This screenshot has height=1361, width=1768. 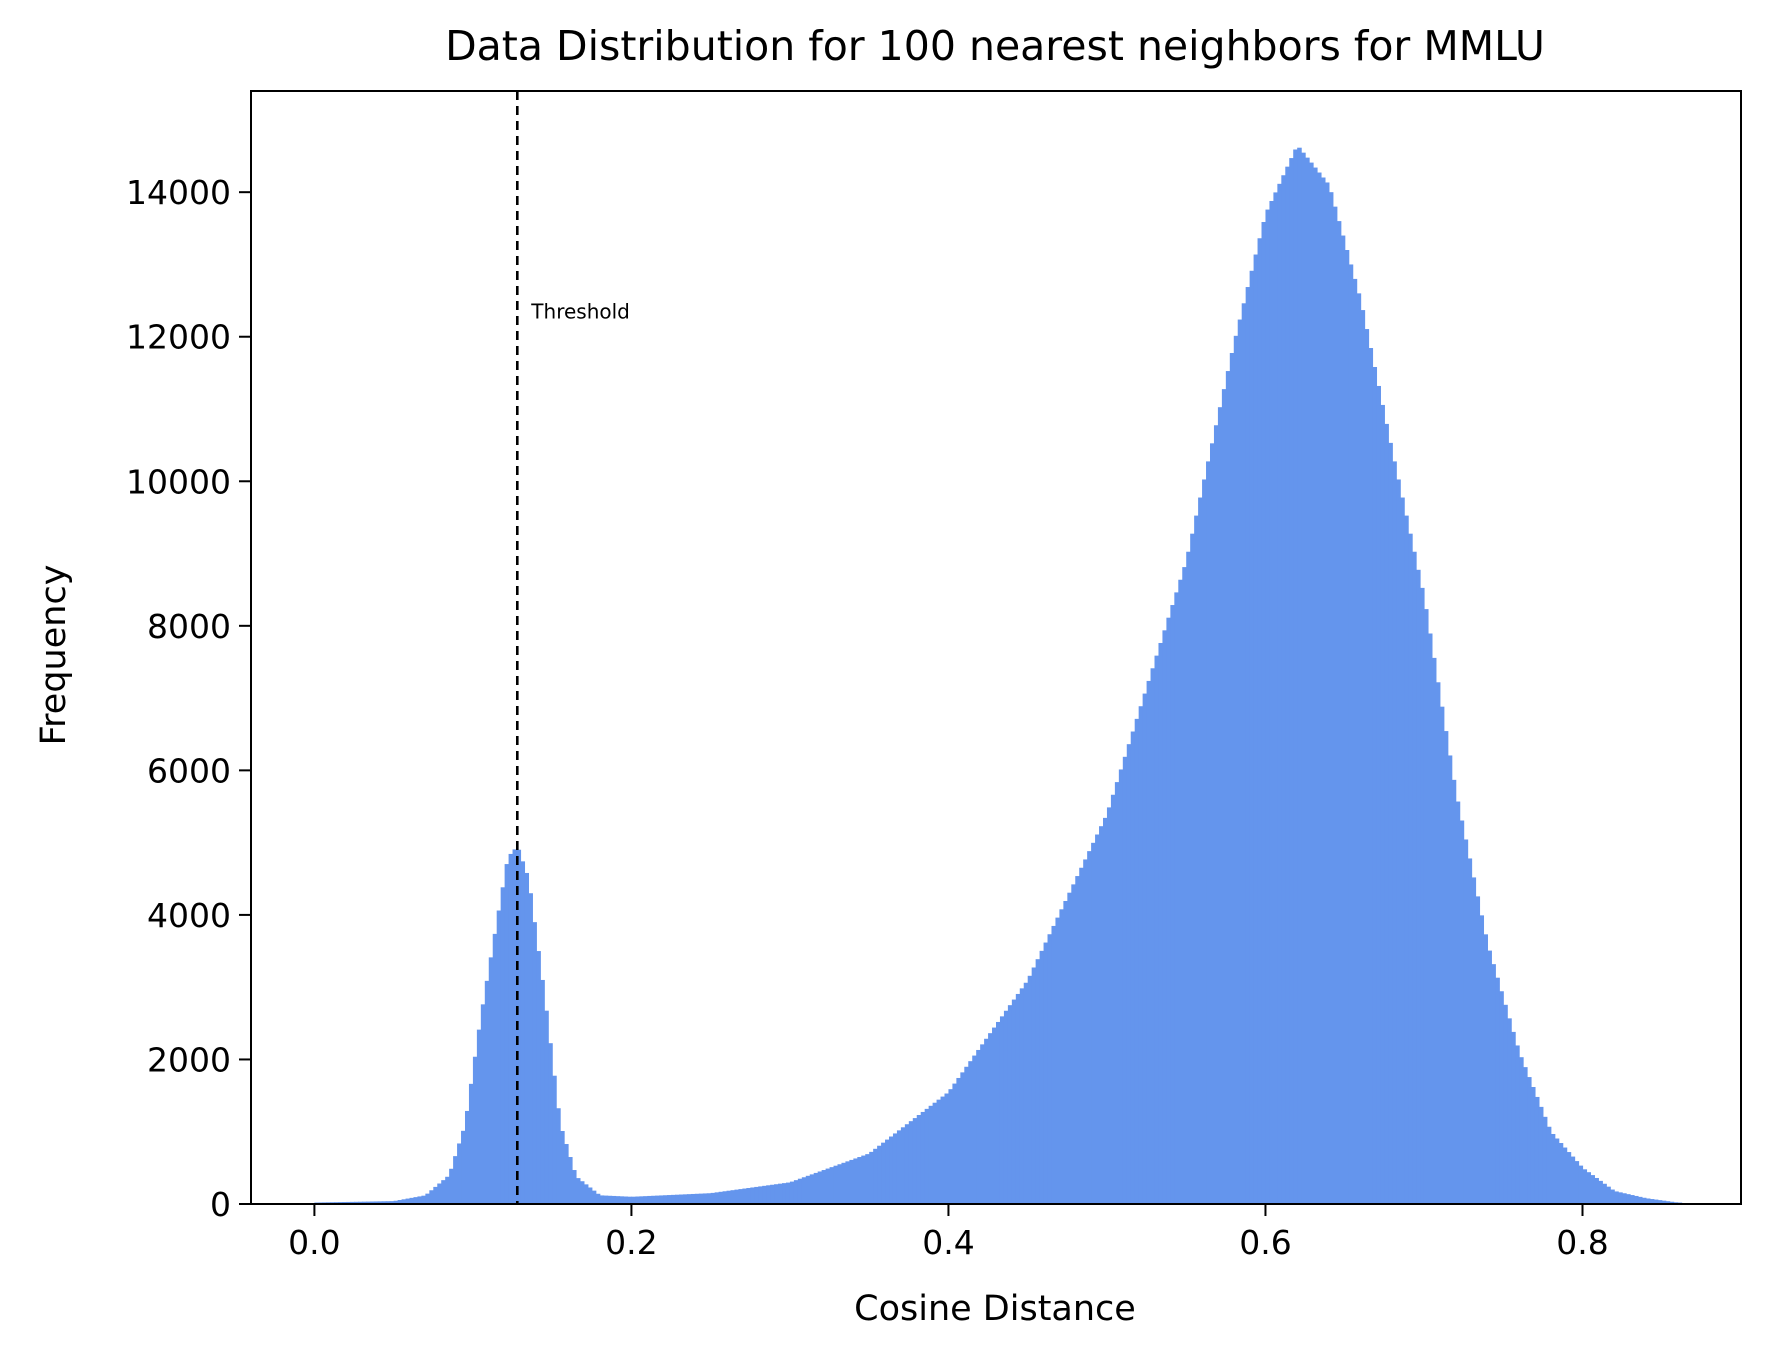 What do you see at coordinates (220, 1204) in the screenshot?
I see `y-tick-label: 0` at bounding box center [220, 1204].